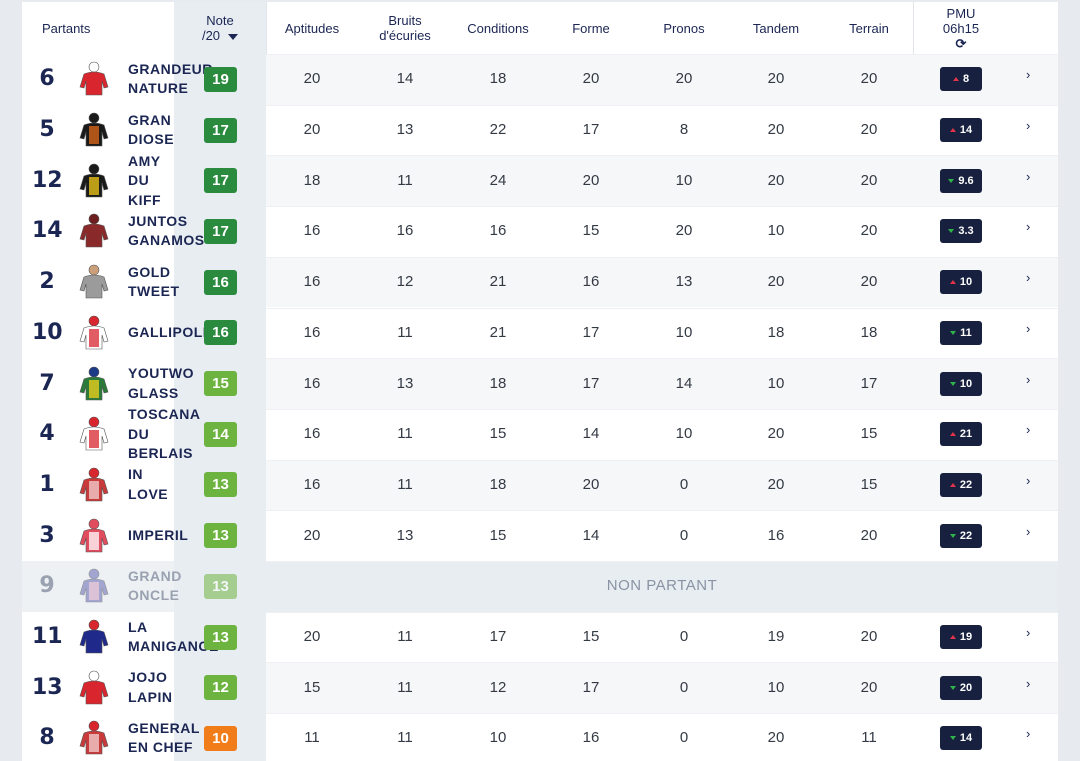 This screenshot has height=761, width=1080. What do you see at coordinates (155, 585) in the screenshot?
I see `horse-name: GRAND ONCLE` at bounding box center [155, 585].